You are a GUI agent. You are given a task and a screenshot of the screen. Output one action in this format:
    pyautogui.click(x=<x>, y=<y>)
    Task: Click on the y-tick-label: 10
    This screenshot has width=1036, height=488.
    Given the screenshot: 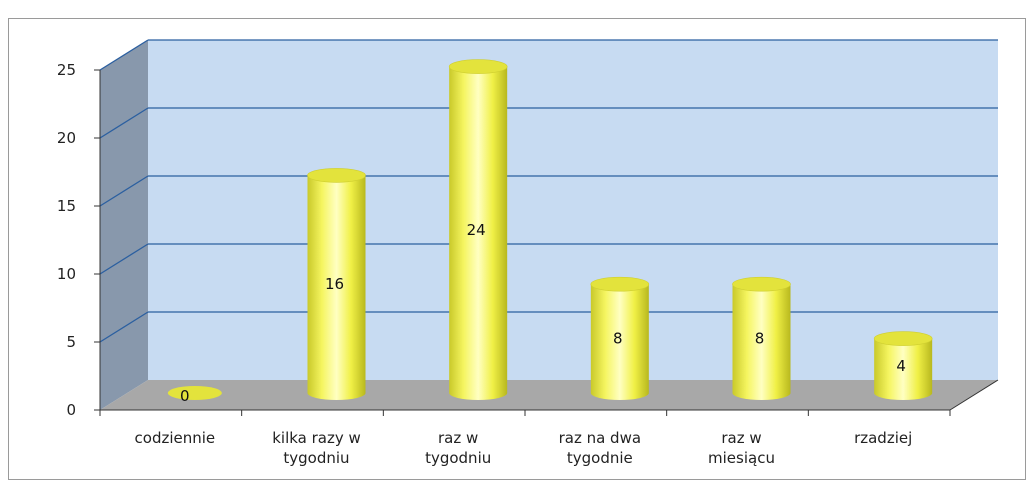 What is the action you would take?
    pyautogui.click(x=66, y=274)
    